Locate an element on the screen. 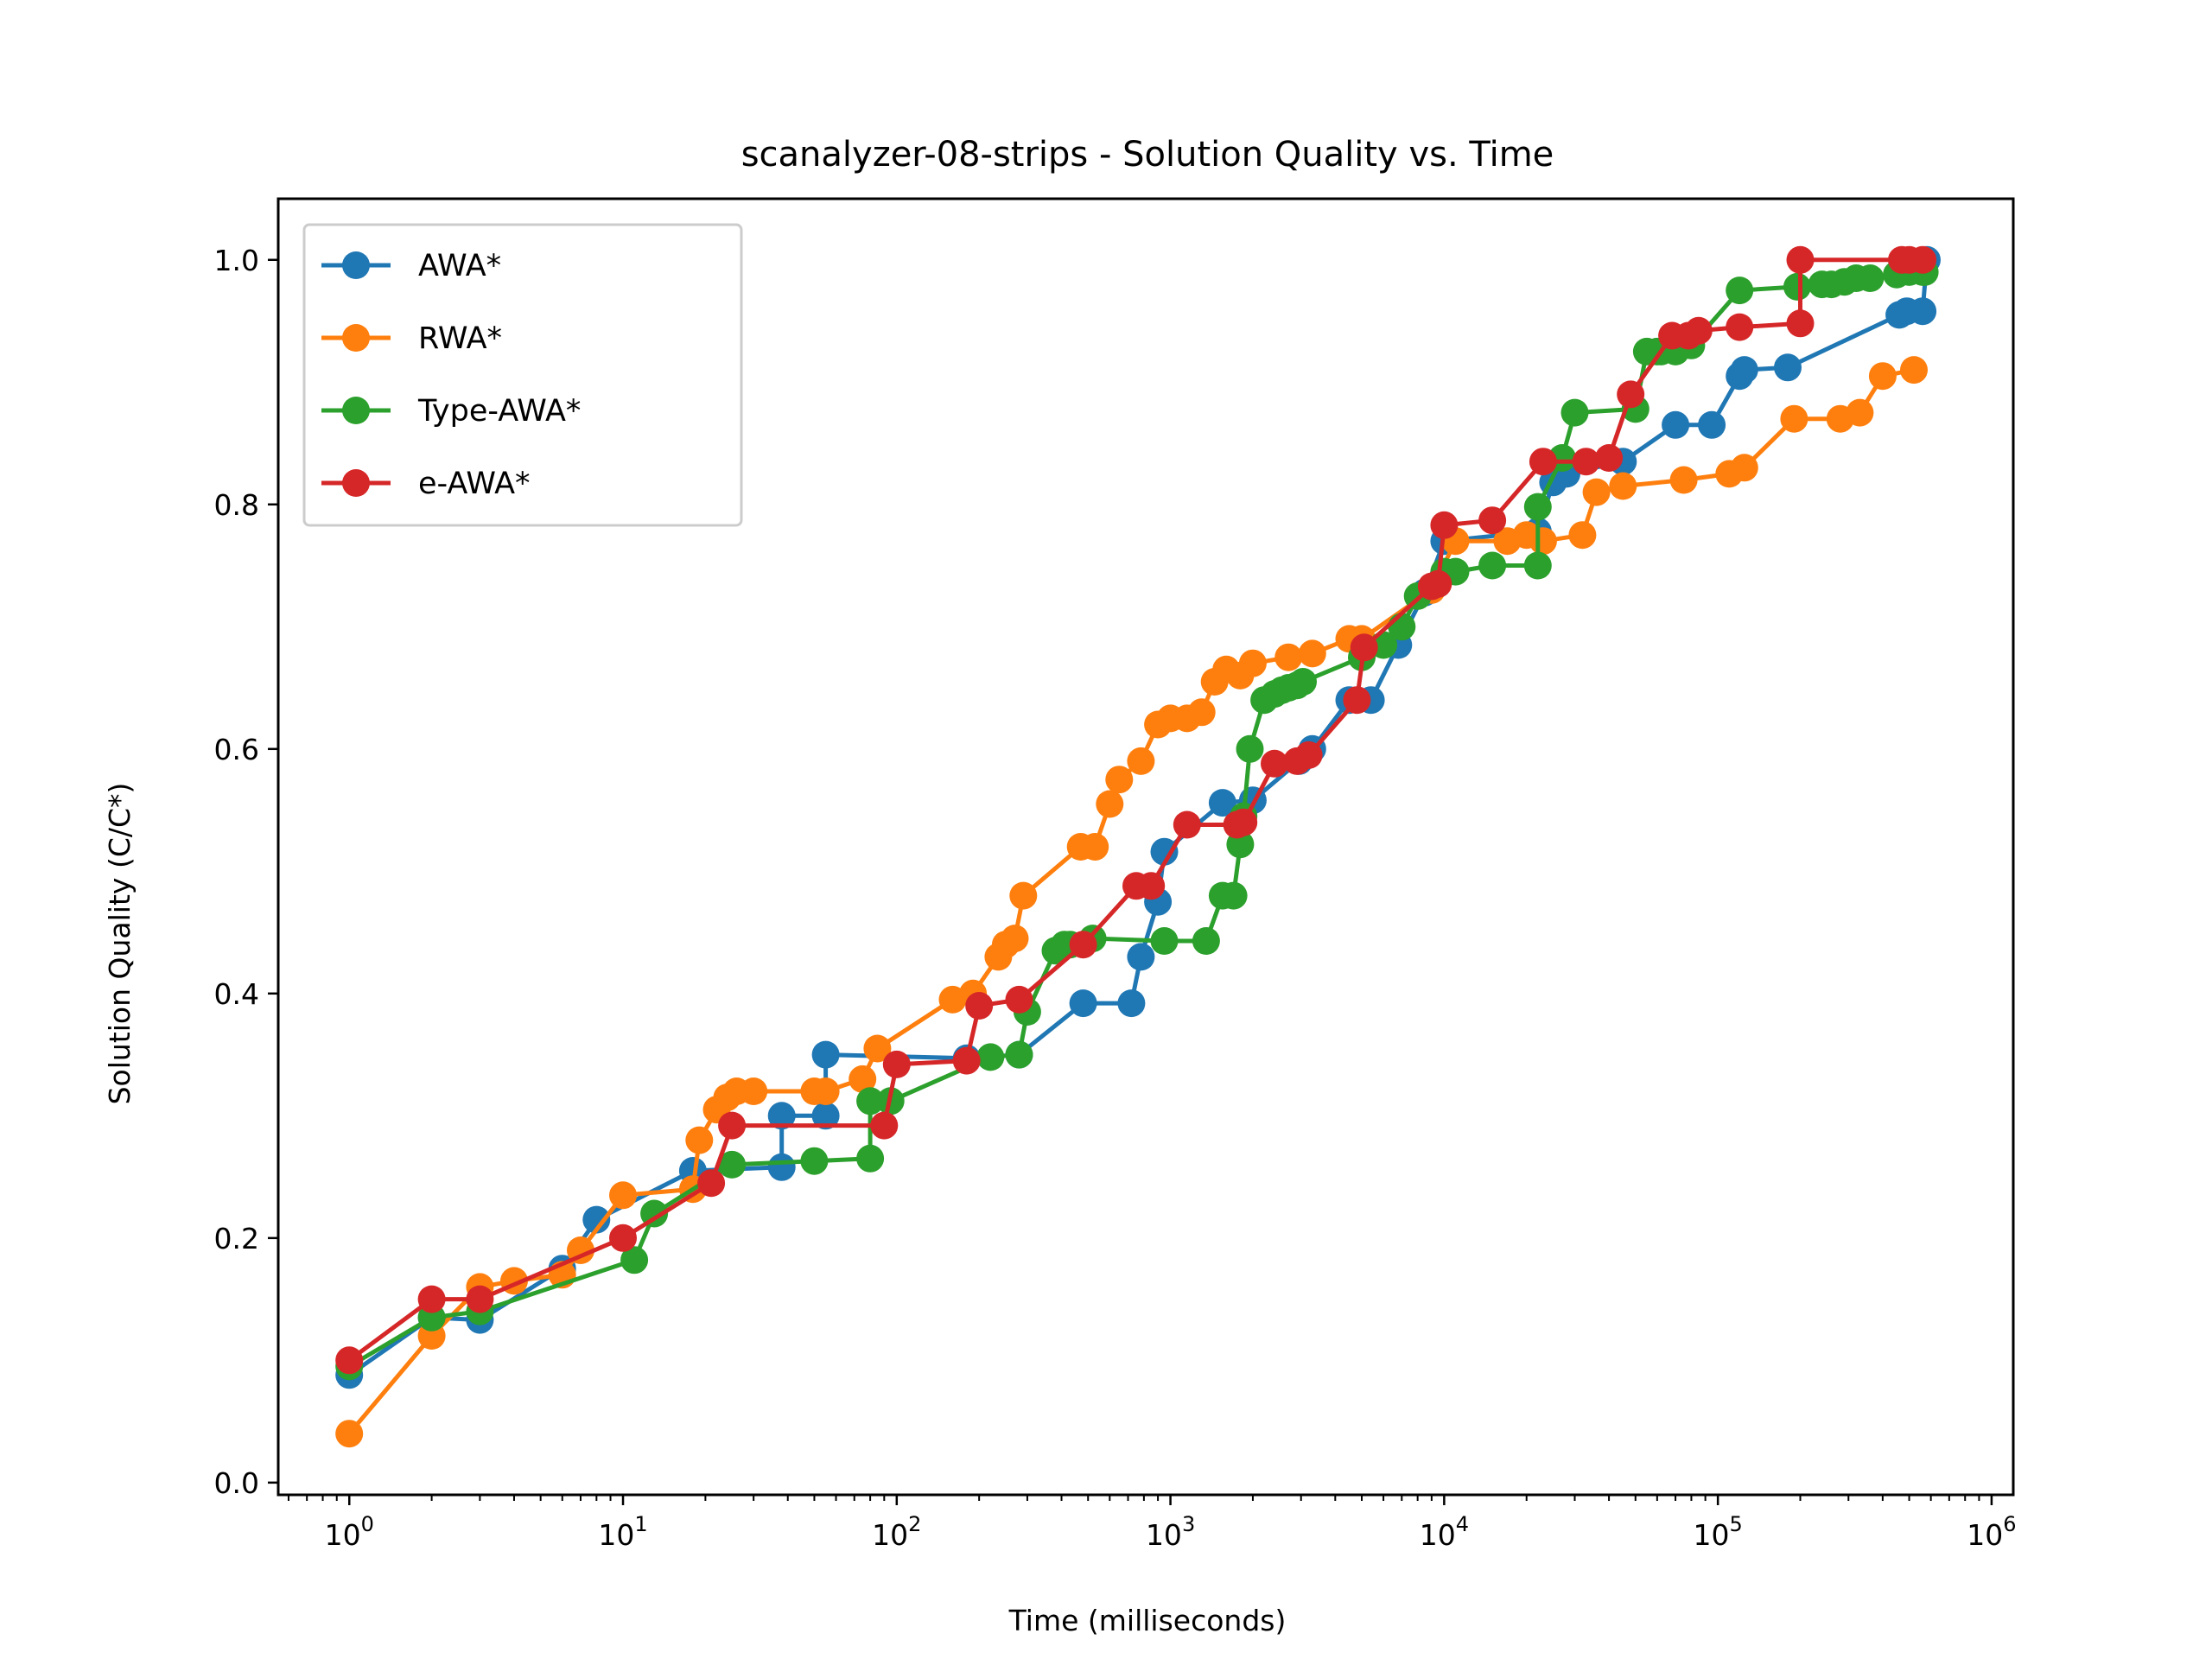 This screenshot has height=1659, width=2212. x-tick-label: 10⁶ is located at coordinates (1991, 1532).